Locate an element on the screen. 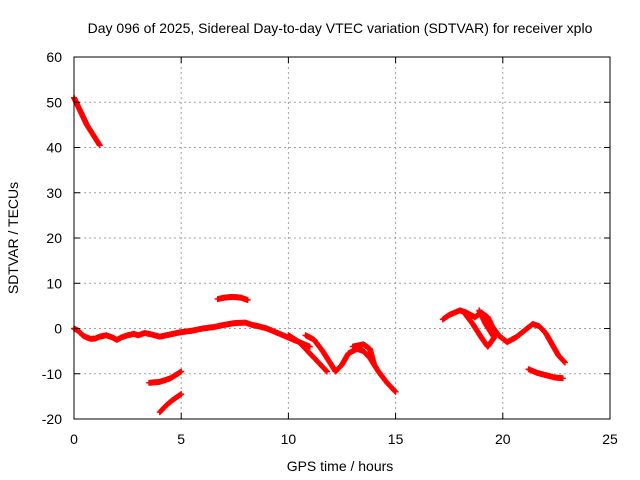 The image size is (640, 480). x-tick-label: 20 is located at coordinates (503, 439).